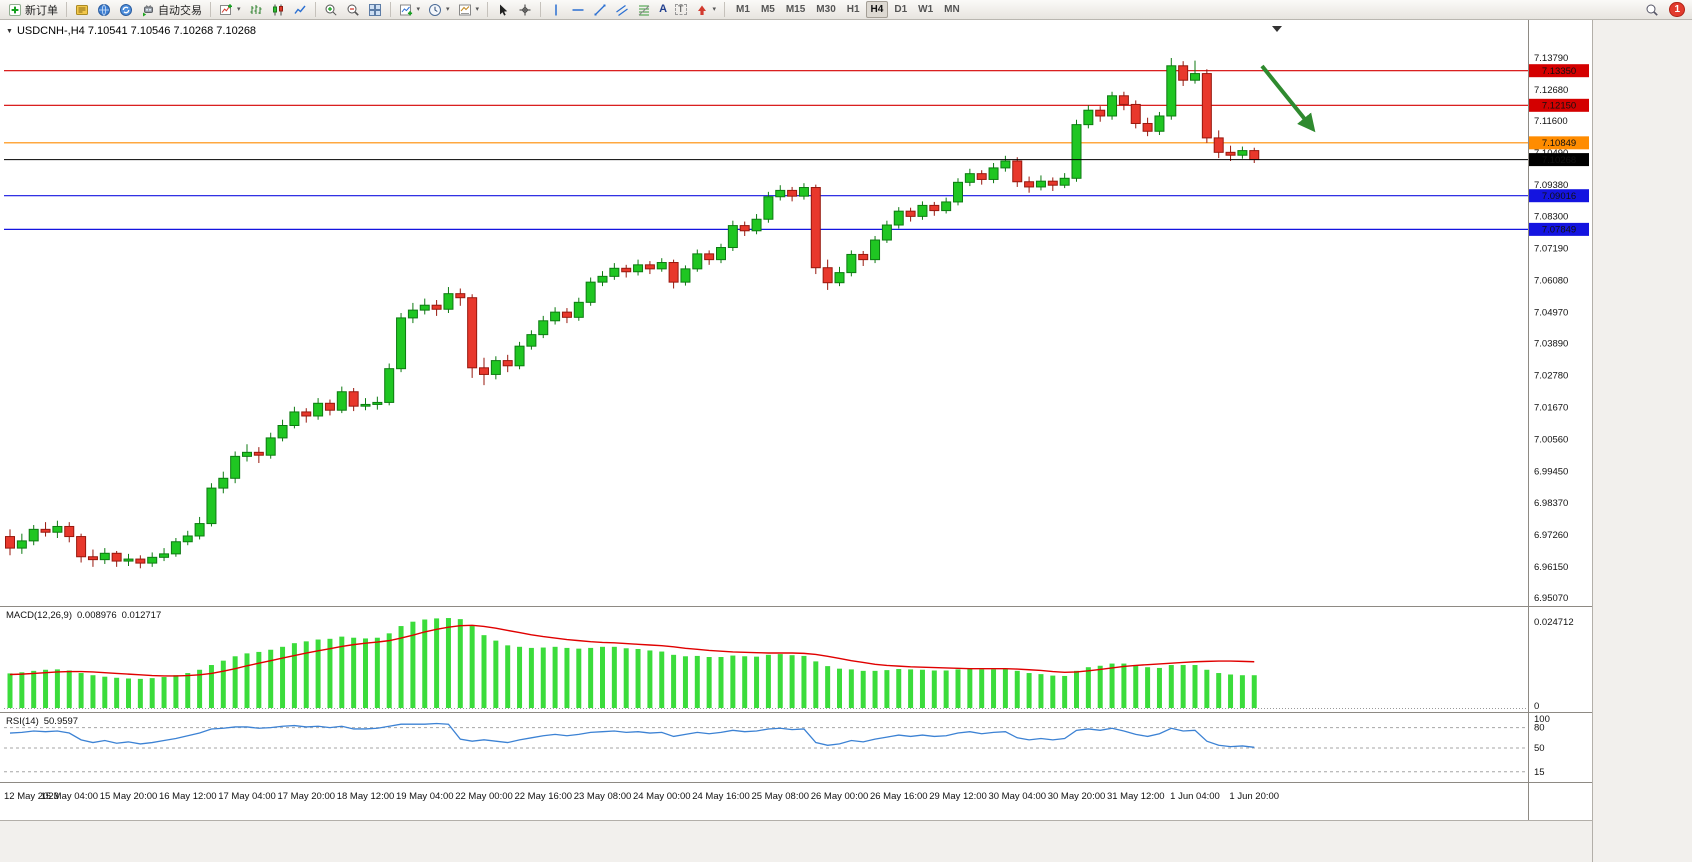 Image resolution: width=1692 pixels, height=862 pixels. What do you see at coordinates (503, 10) in the screenshot?
I see `cursor-button` at bounding box center [503, 10].